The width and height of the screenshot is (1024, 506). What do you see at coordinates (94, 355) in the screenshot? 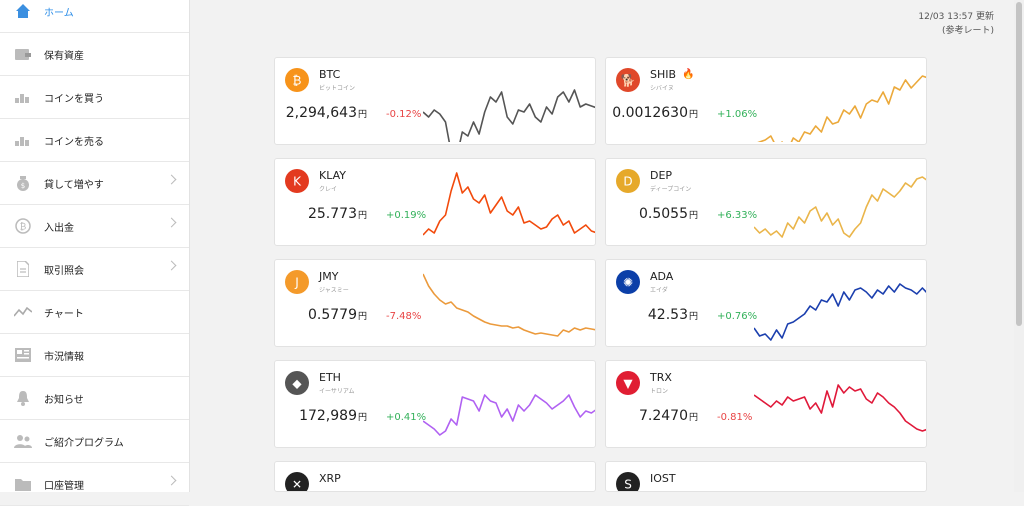
I see `sidebar-item-market-news: 市況情報` at bounding box center [94, 355].